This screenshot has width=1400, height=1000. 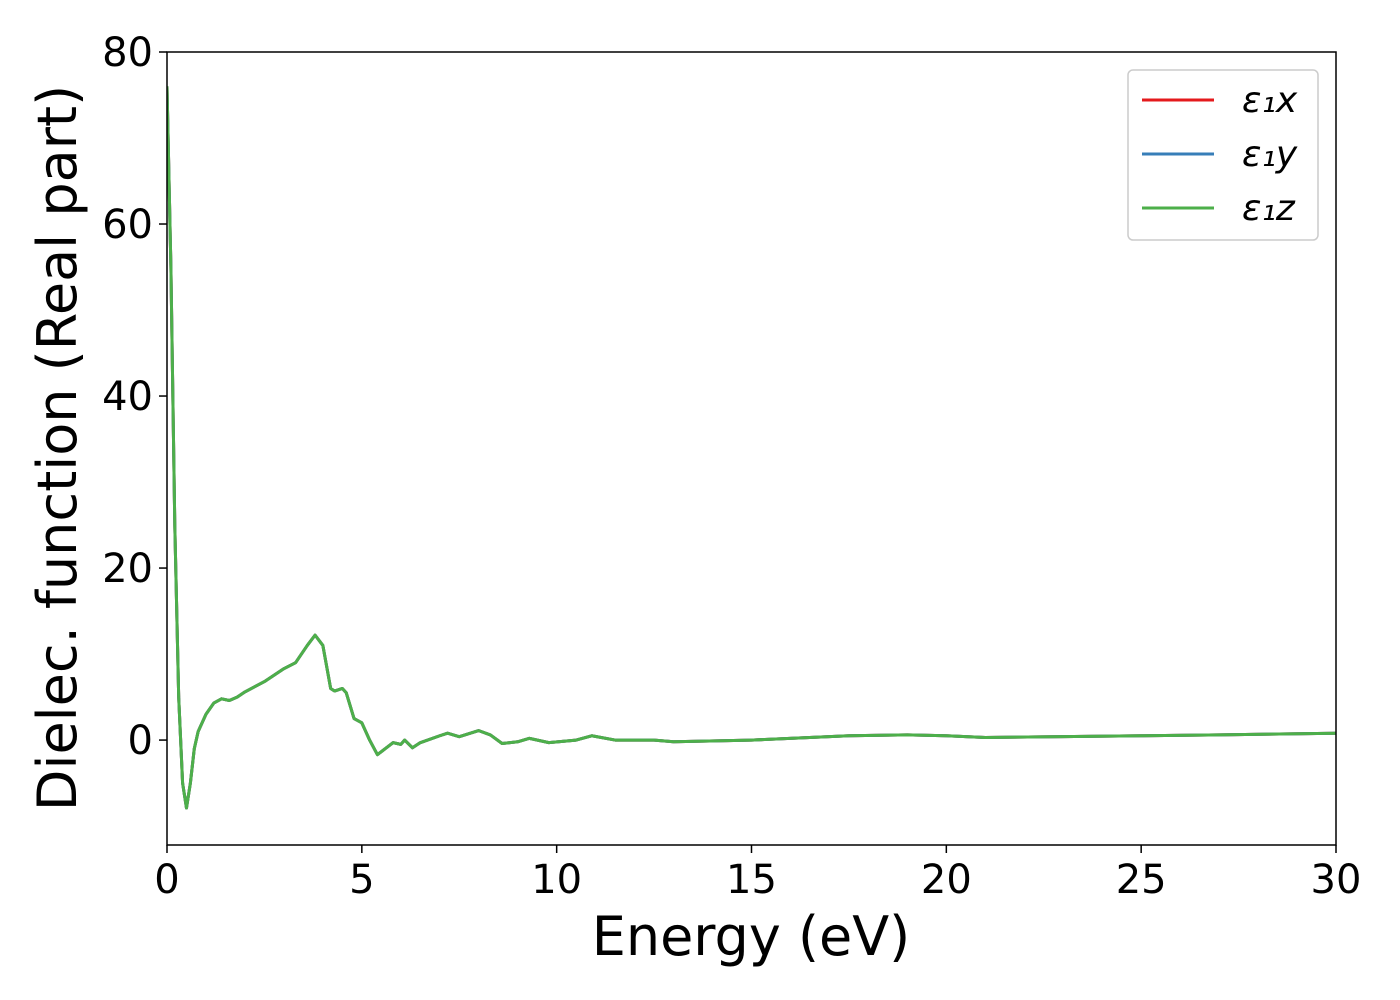 What do you see at coordinates (556, 880) in the screenshot?
I see `x-tick-label: 10` at bounding box center [556, 880].